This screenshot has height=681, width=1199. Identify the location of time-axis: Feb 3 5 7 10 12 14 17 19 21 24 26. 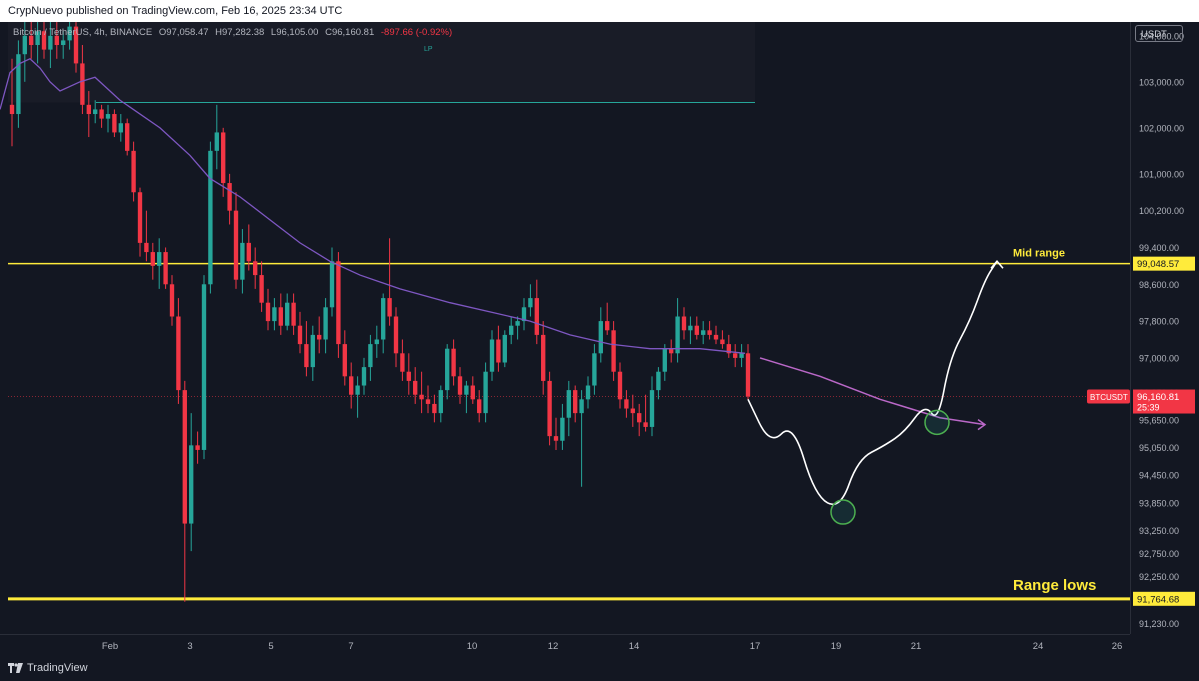
(565, 645).